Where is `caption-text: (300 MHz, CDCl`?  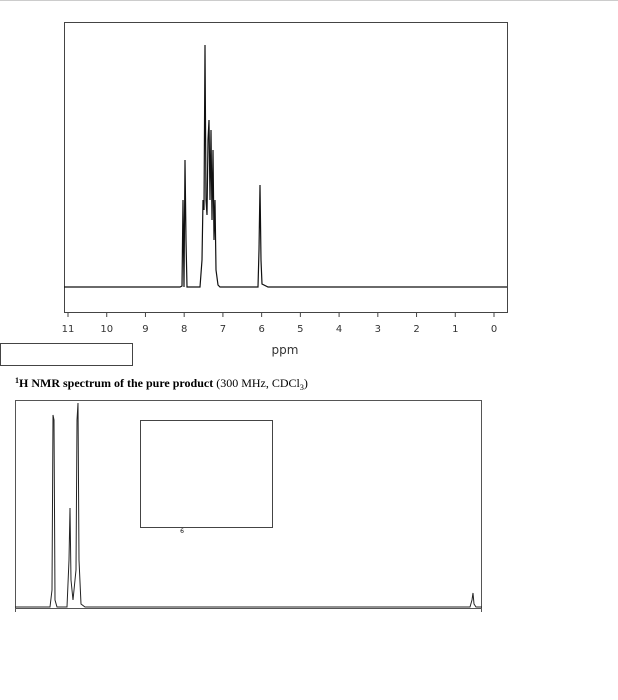
caption-text: (300 MHz, CDCl is located at coordinates (256, 383).